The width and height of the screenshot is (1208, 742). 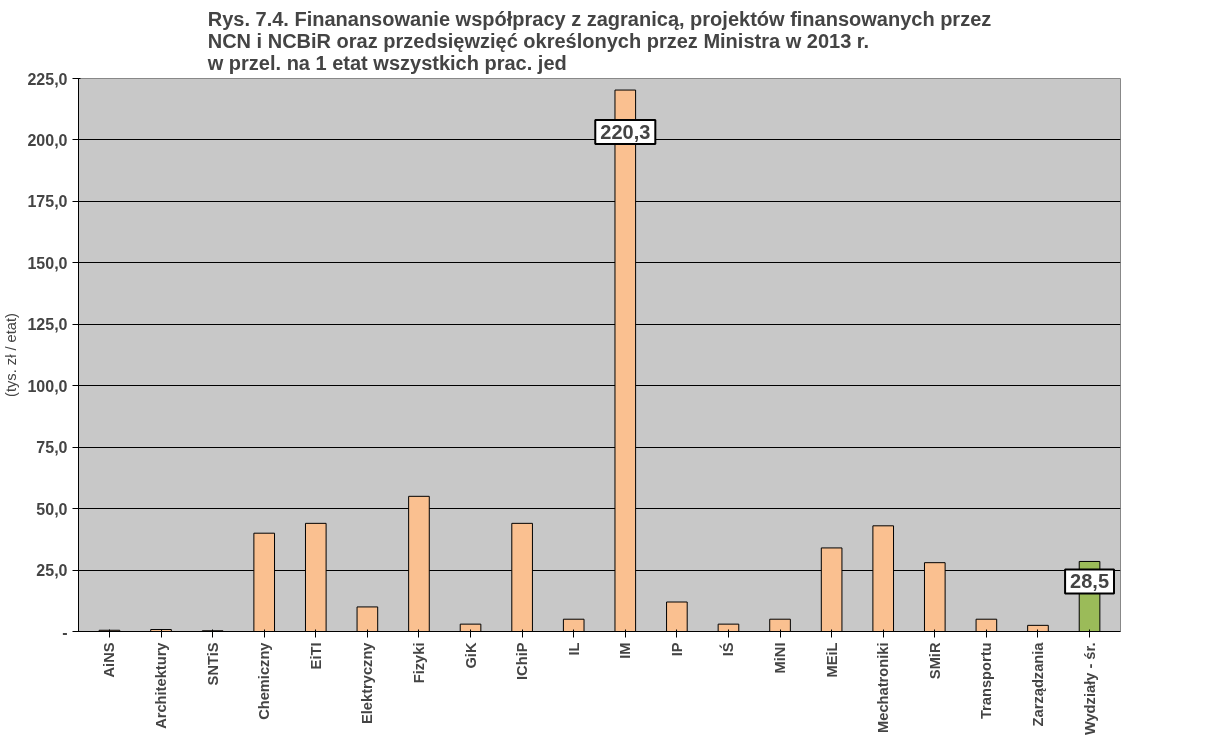 I want to click on x-tick-label: GiK, so click(x=470, y=655).